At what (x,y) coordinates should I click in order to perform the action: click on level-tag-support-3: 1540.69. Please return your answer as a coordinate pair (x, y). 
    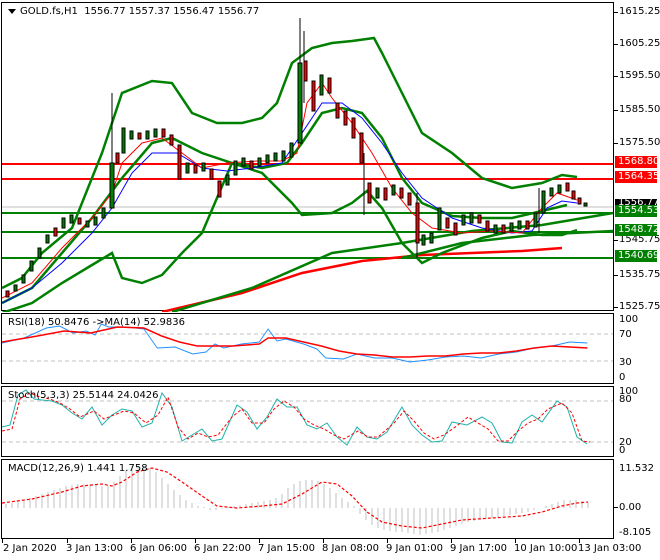
    Looking at the image, I should click on (637, 256).